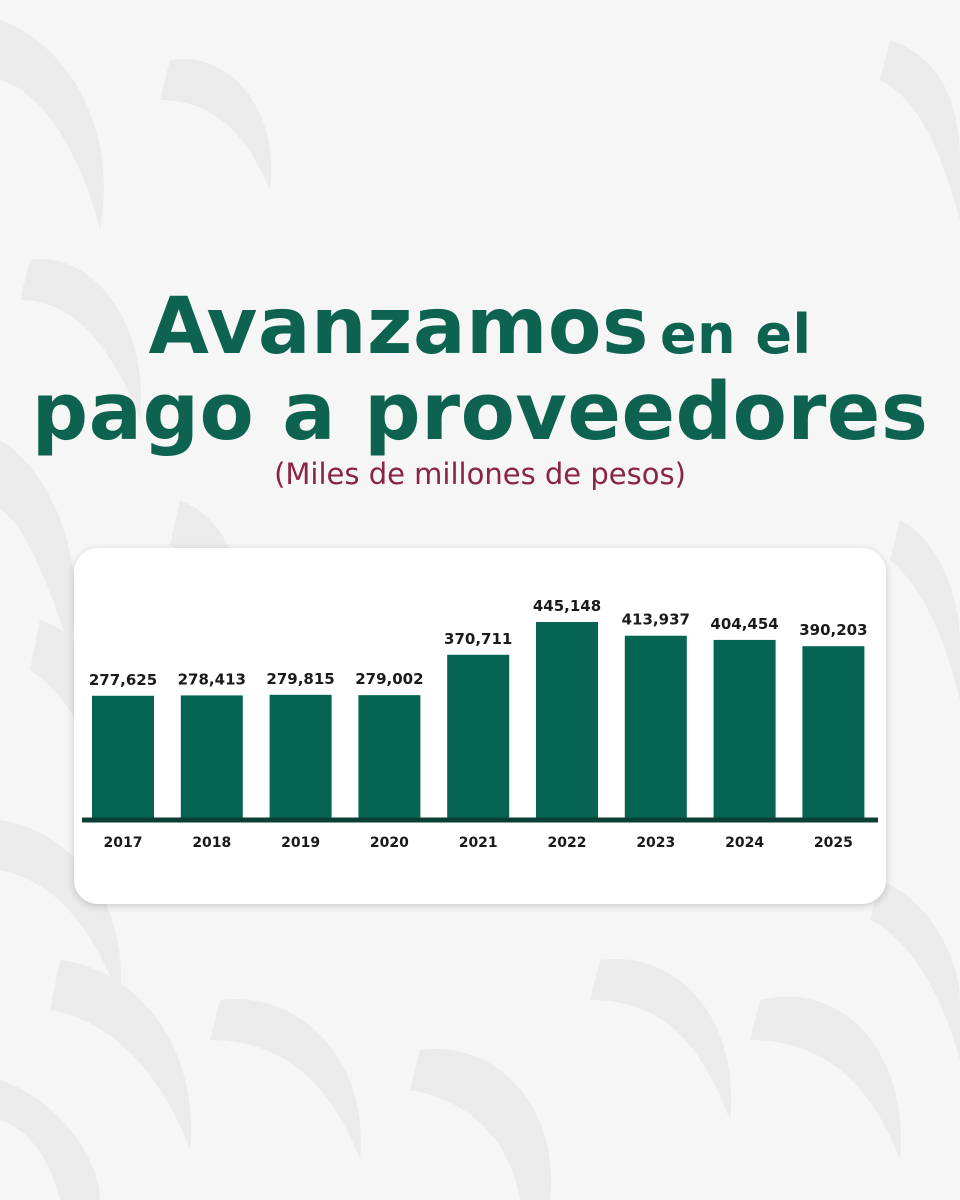 The width and height of the screenshot is (960, 1200). Describe the element at coordinates (123, 843) in the screenshot. I see `category-label-2017: 2017` at that location.